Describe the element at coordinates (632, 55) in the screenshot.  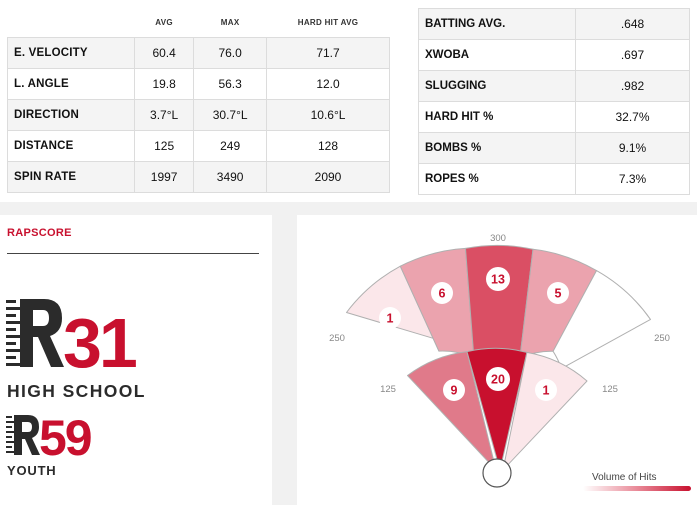
I see `batting-value: .697` at that location.